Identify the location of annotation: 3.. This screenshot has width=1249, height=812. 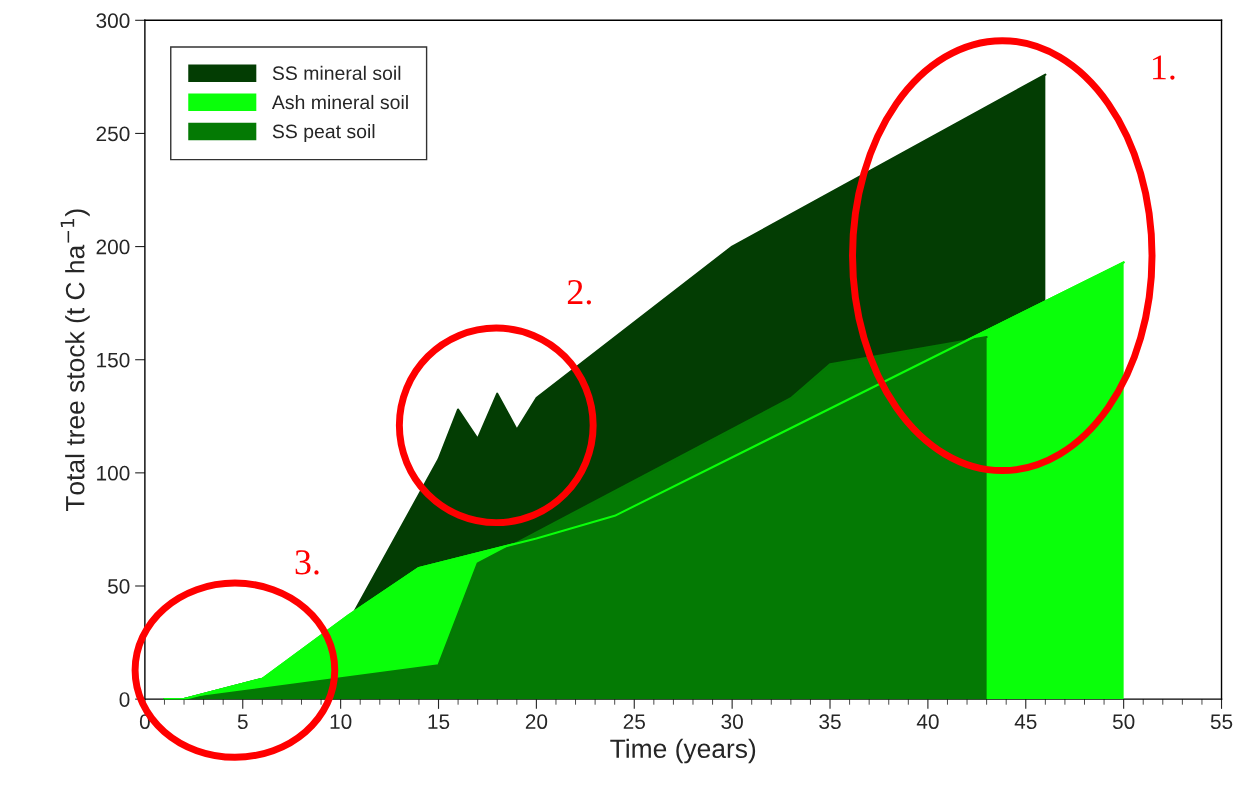
(307, 562).